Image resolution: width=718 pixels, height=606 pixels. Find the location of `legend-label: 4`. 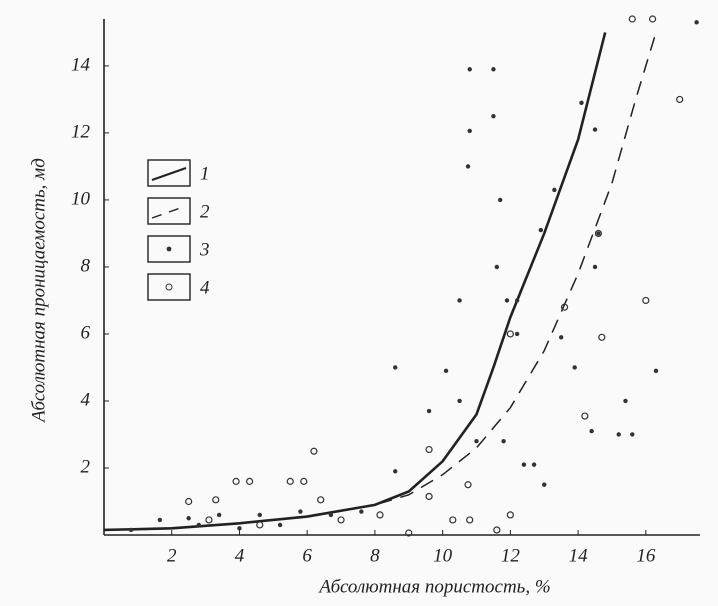

legend-label: 4 is located at coordinates (205, 287).